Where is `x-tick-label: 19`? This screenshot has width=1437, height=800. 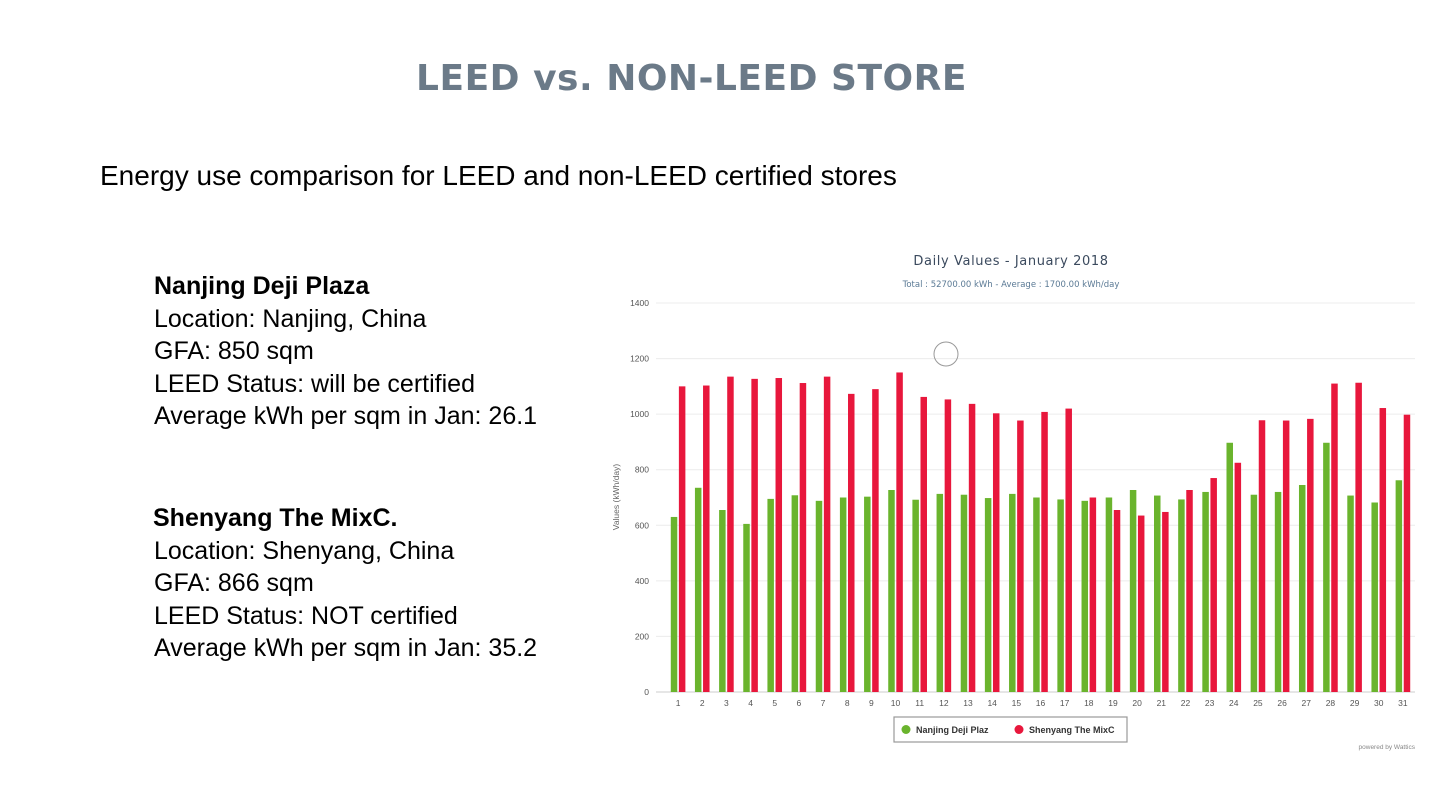 x-tick-label: 19 is located at coordinates (1113, 703).